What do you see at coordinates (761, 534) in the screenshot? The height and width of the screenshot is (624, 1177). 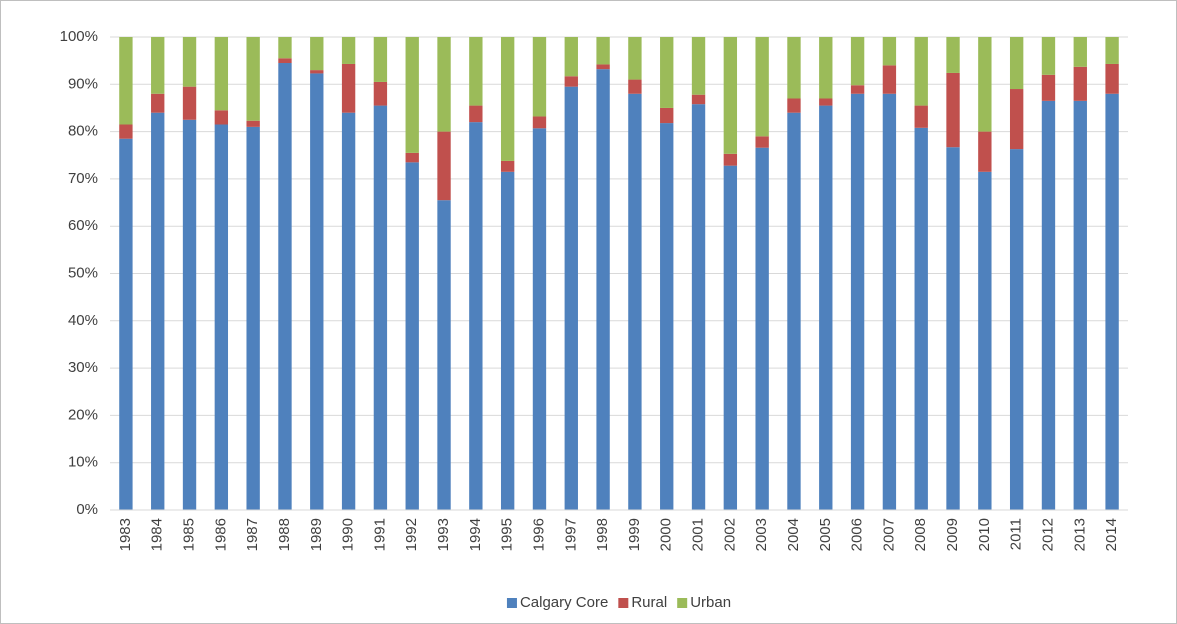 I see `x-tick-label: 2003` at bounding box center [761, 534].